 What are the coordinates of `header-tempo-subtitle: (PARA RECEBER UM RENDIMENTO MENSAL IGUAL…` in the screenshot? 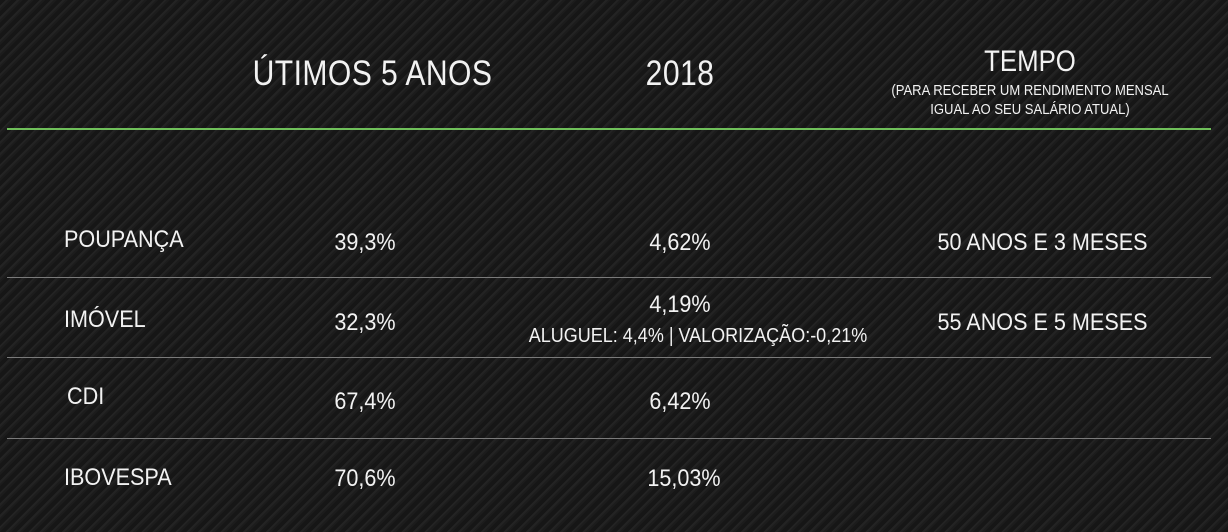 It's located at (1030, 101).